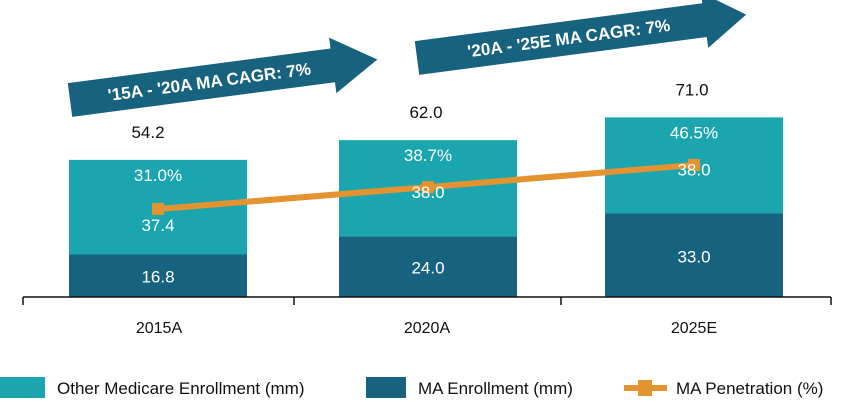  What do you see at coordinates (645, 388) in the screenshot?
I see `legend-swatch-penetration-marker` at bounding box center [645, 388].